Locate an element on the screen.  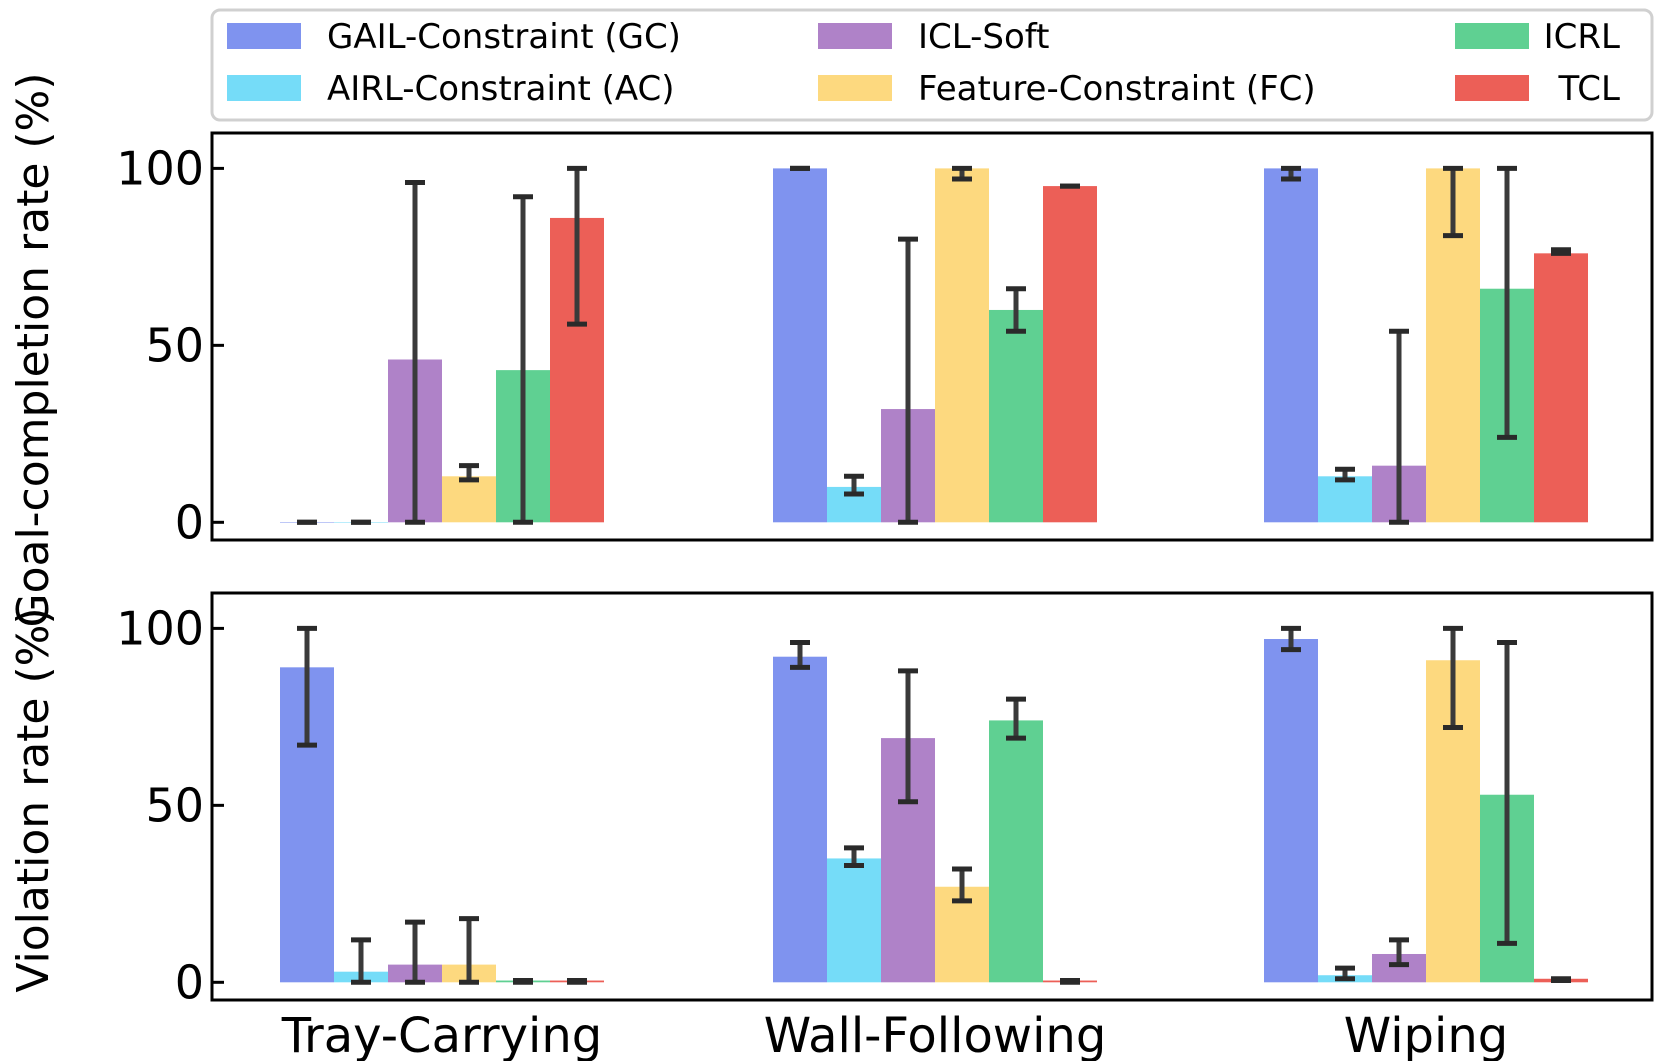
ytick-label-1-2: 100 is located at coordinates (160, 628).